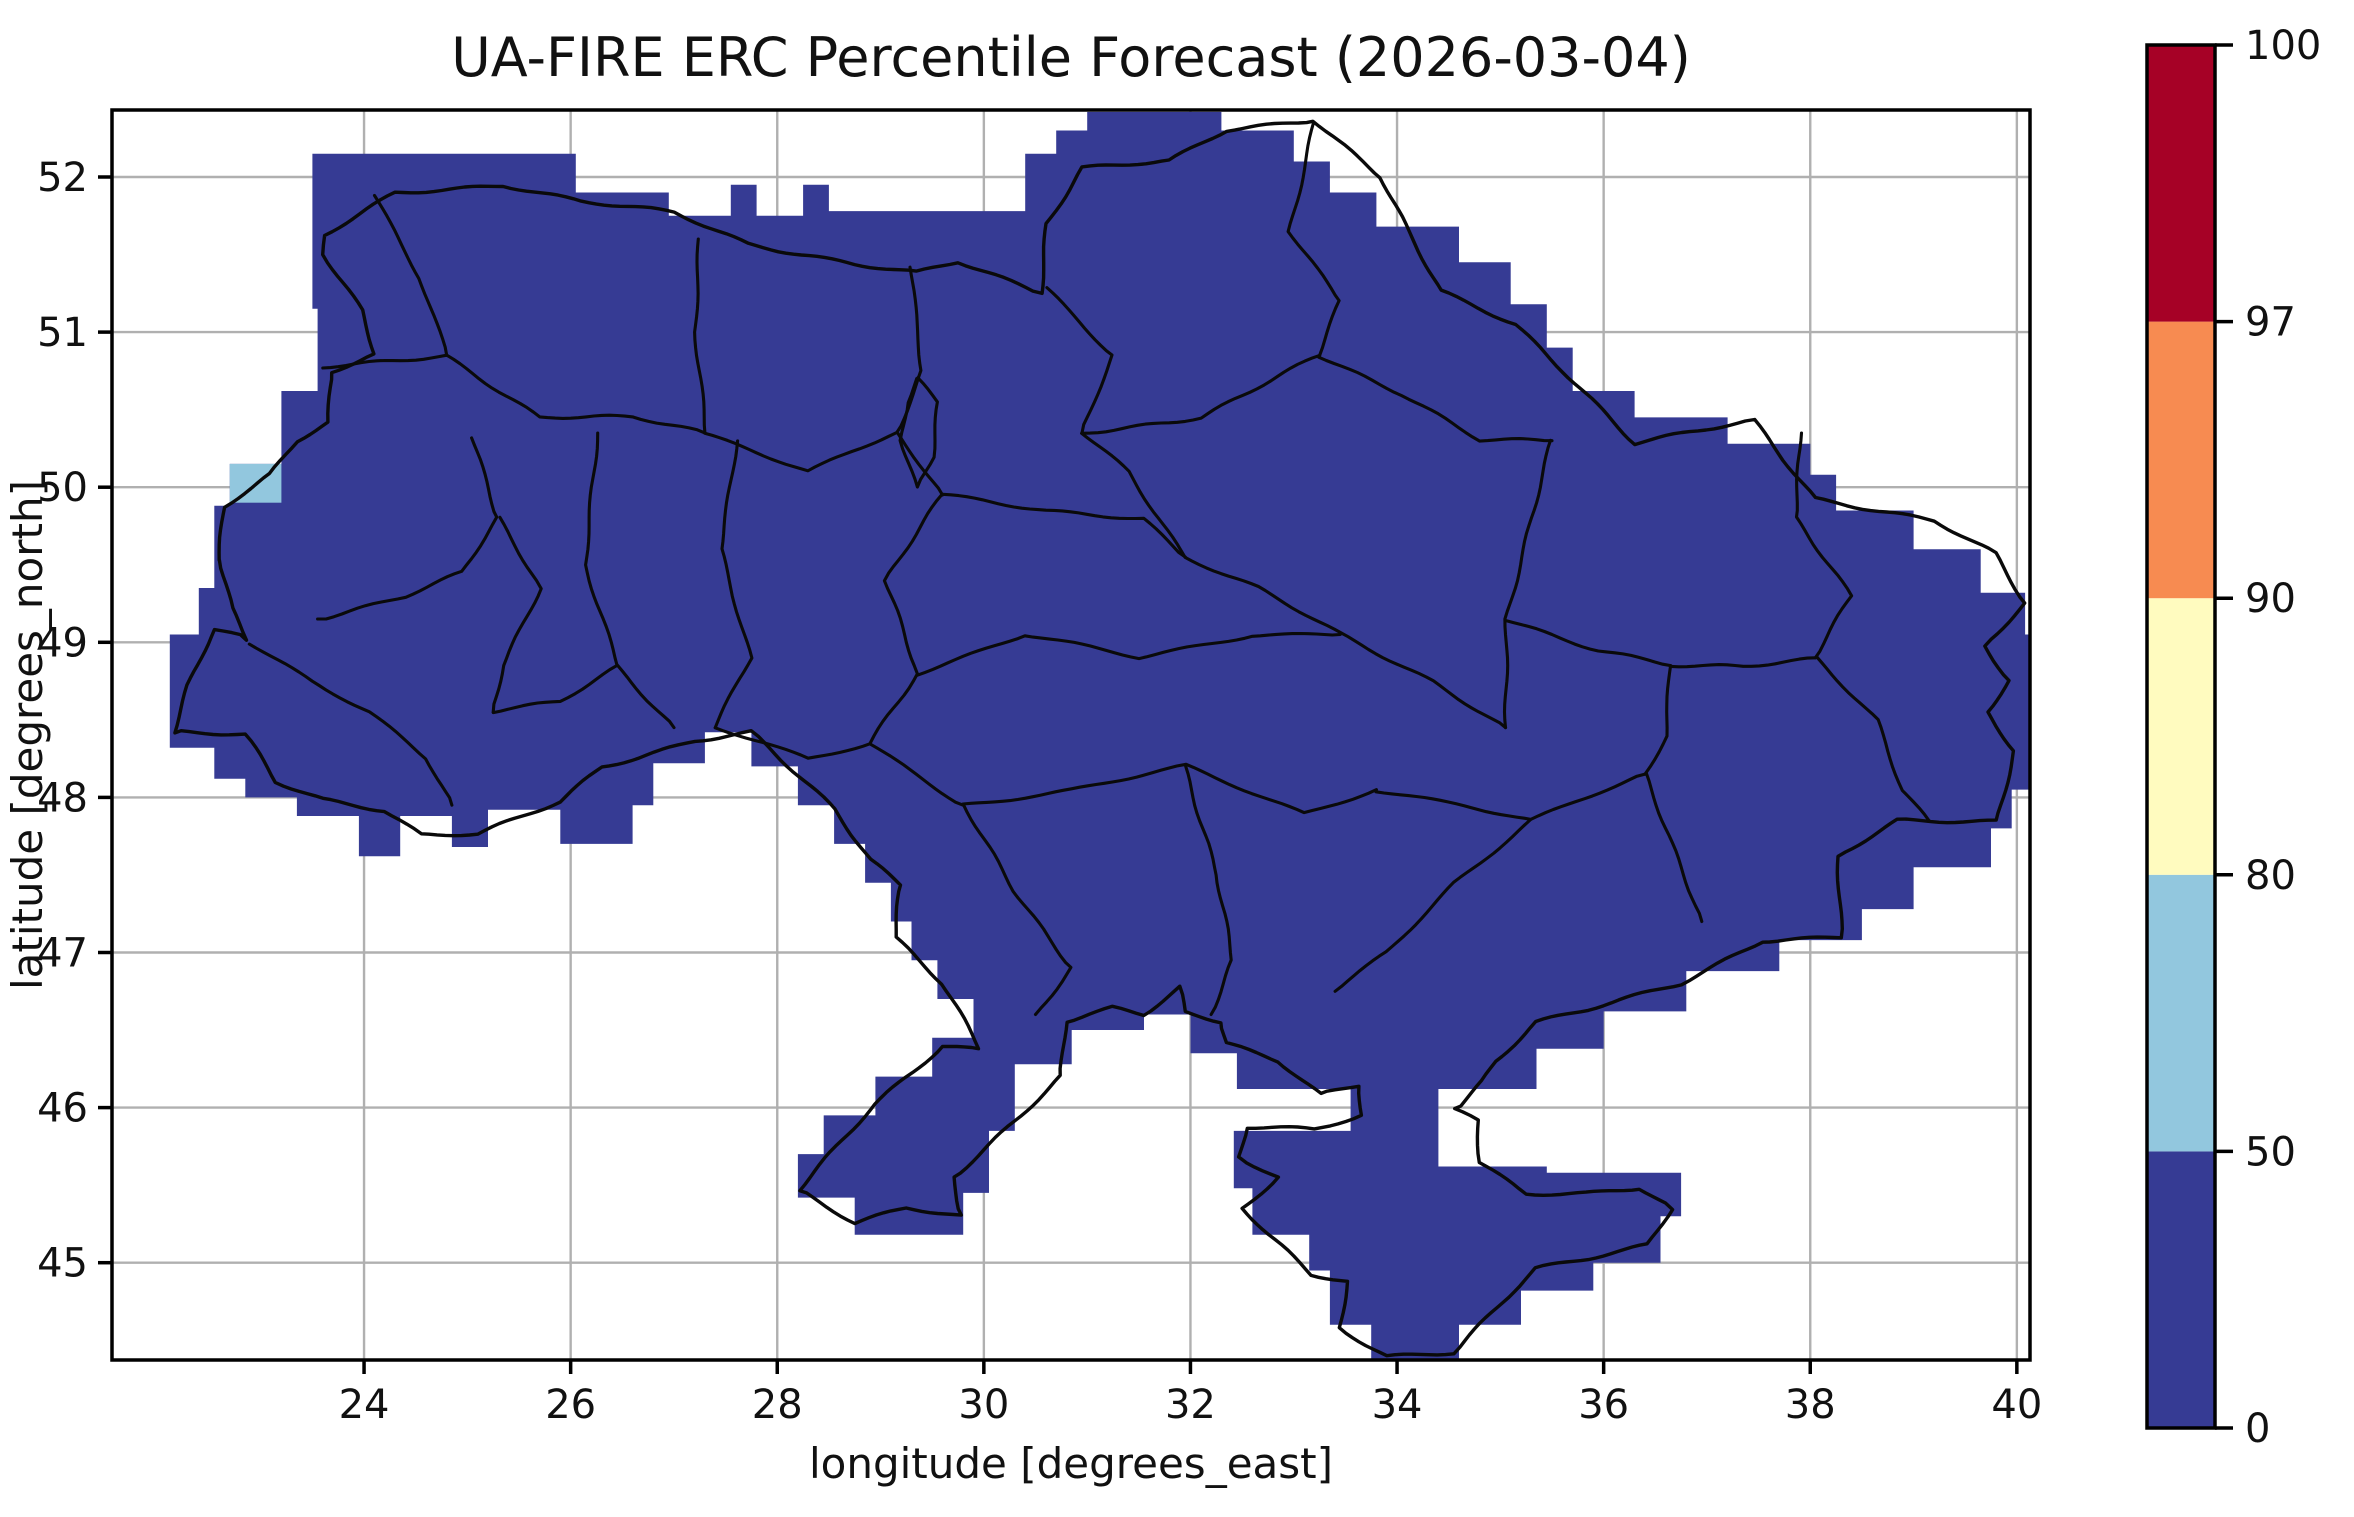 The image size is (2354, 1517). Describe the element at coordinates (2270, 323) in the screenshot. I see `colorbar-tick-label: 97` at that location.